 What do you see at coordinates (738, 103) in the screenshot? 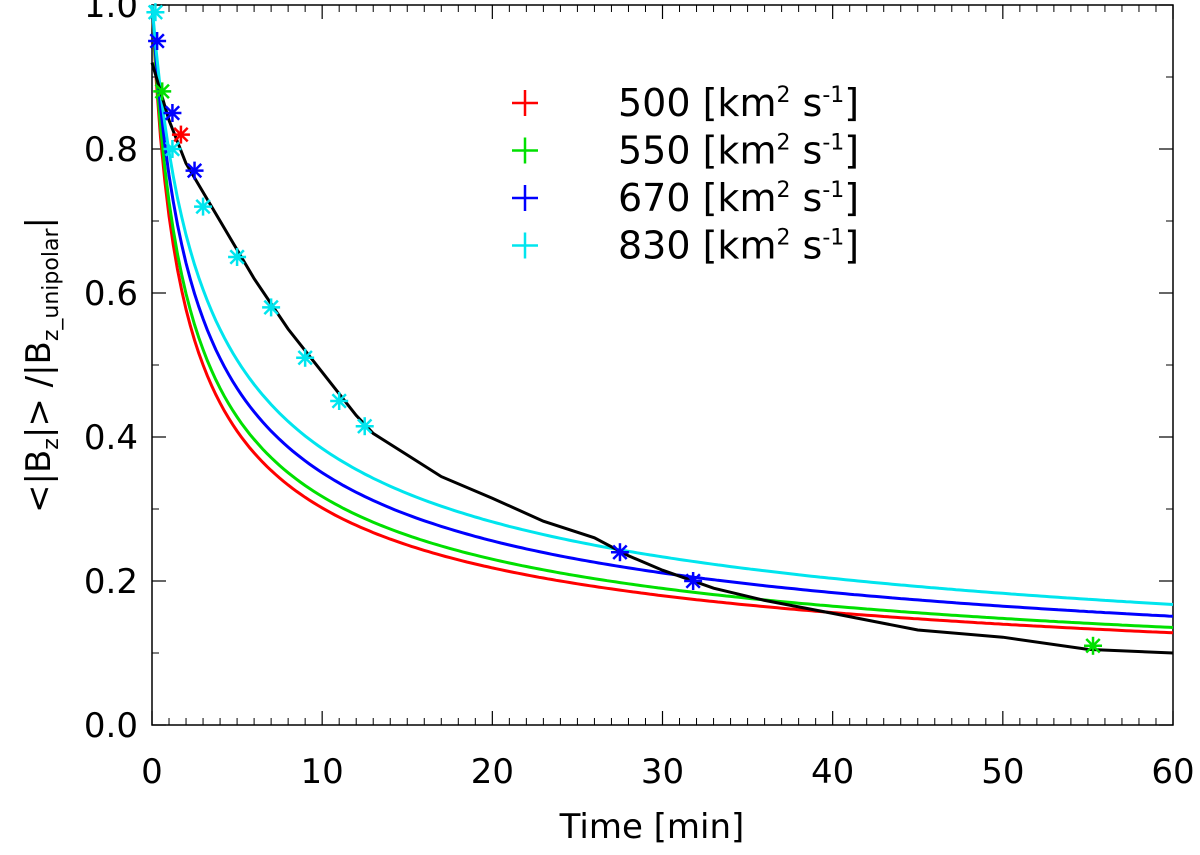
I see `legend-label-500: 500 [km2 s-1]` at bounding box center [738, 103].